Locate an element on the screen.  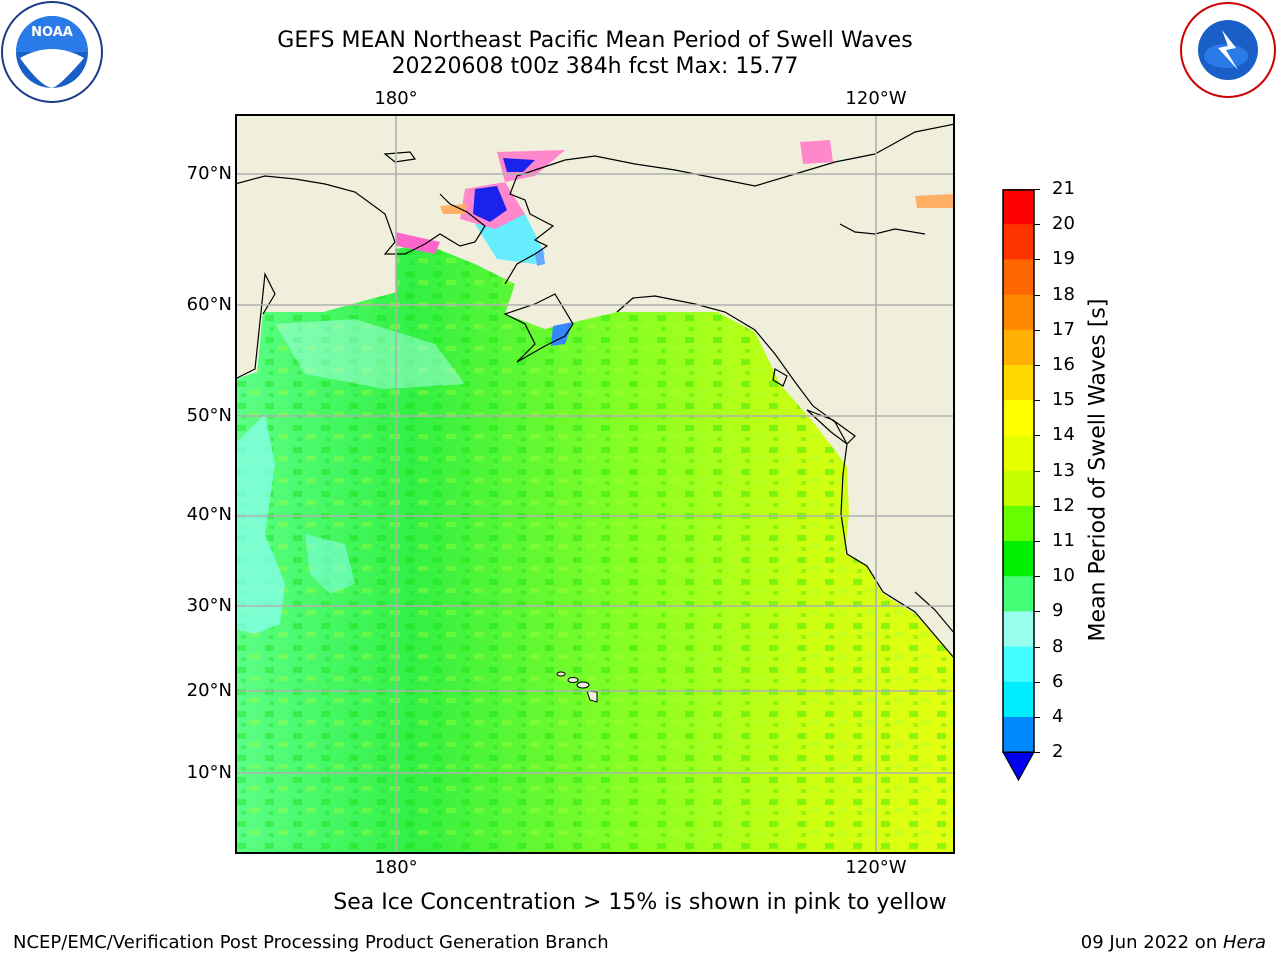
footer-host: Hera is located at coordinates (1244, 942).